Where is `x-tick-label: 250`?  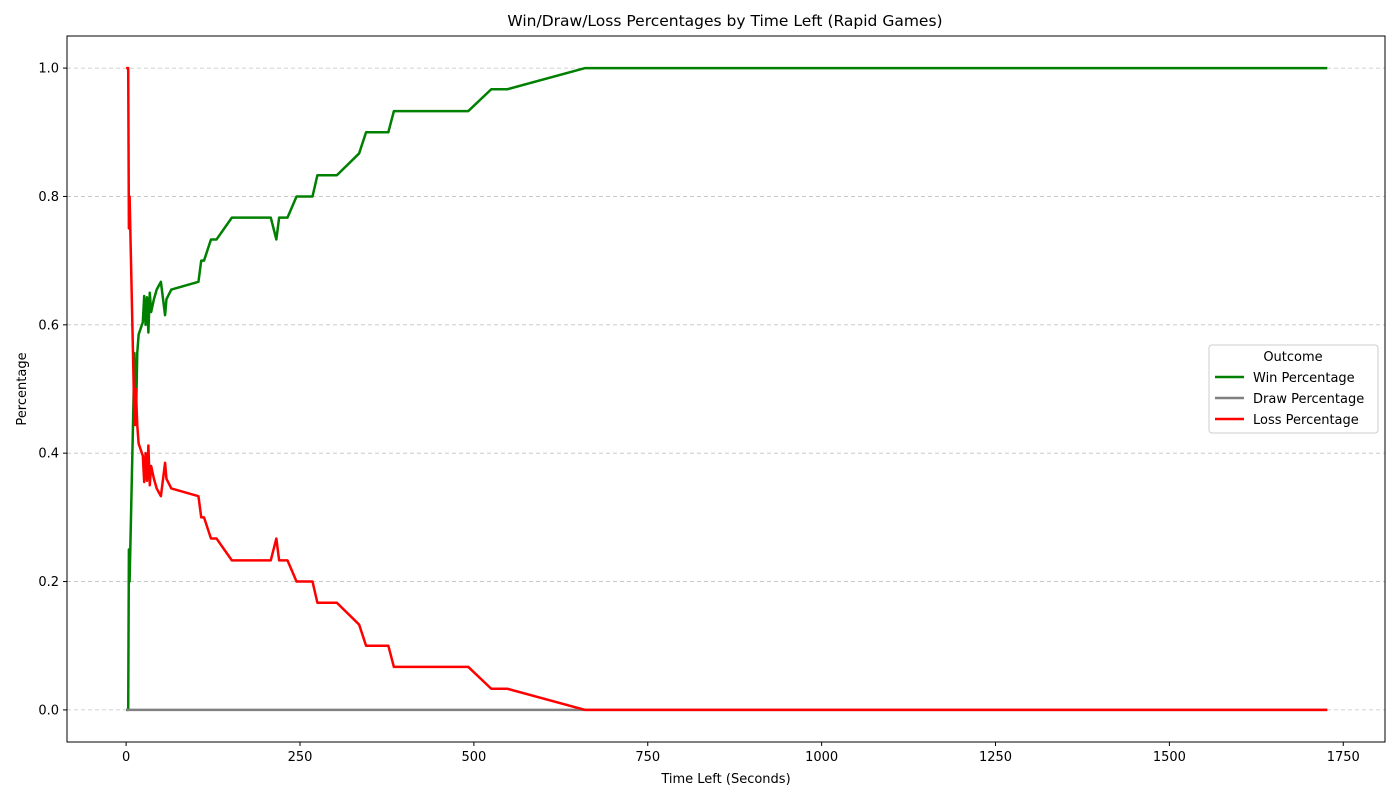 x-tick-label: 250 is located at coordinates (300, 757).